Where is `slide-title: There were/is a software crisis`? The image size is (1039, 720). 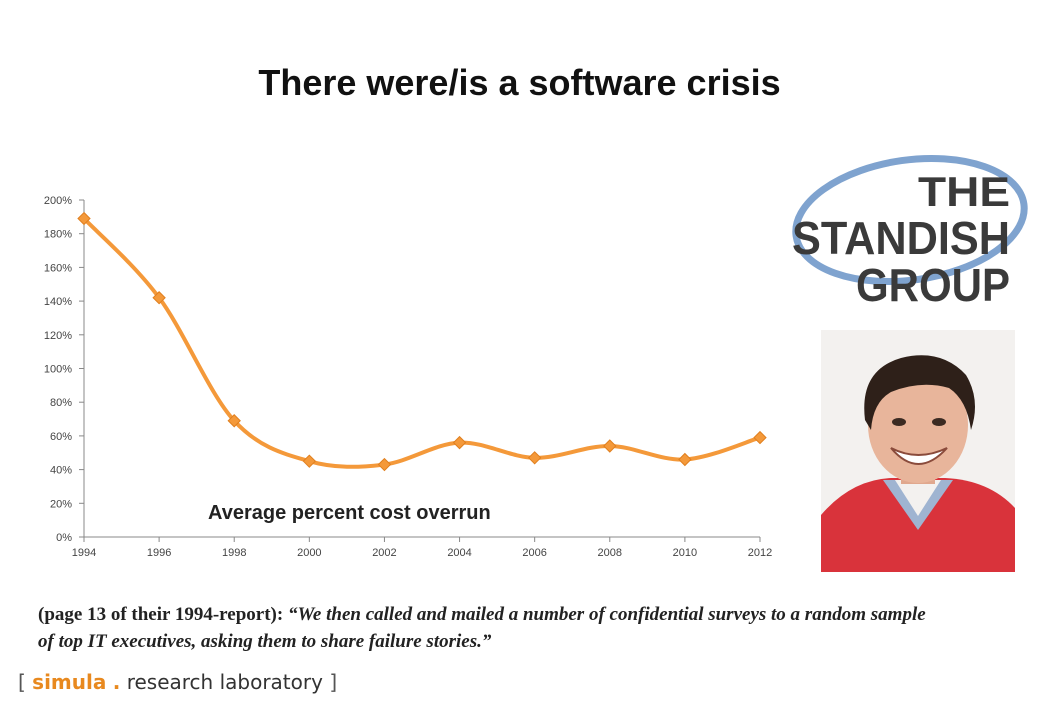 slide-title: There were/is a software crisis is located at coordinates (519, 82).